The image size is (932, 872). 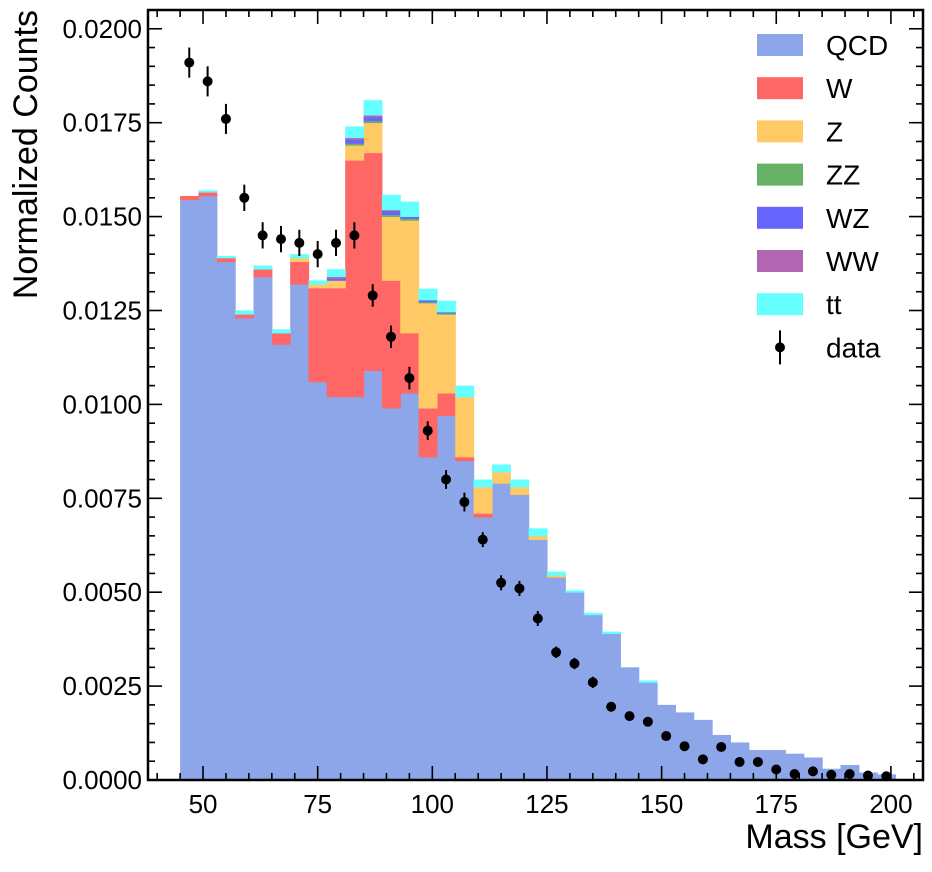 What do you see at coordinates (102, 29) in the screenshot?
I see `y-tick-label-8: 0.0200` at bounding box center [102, 29].